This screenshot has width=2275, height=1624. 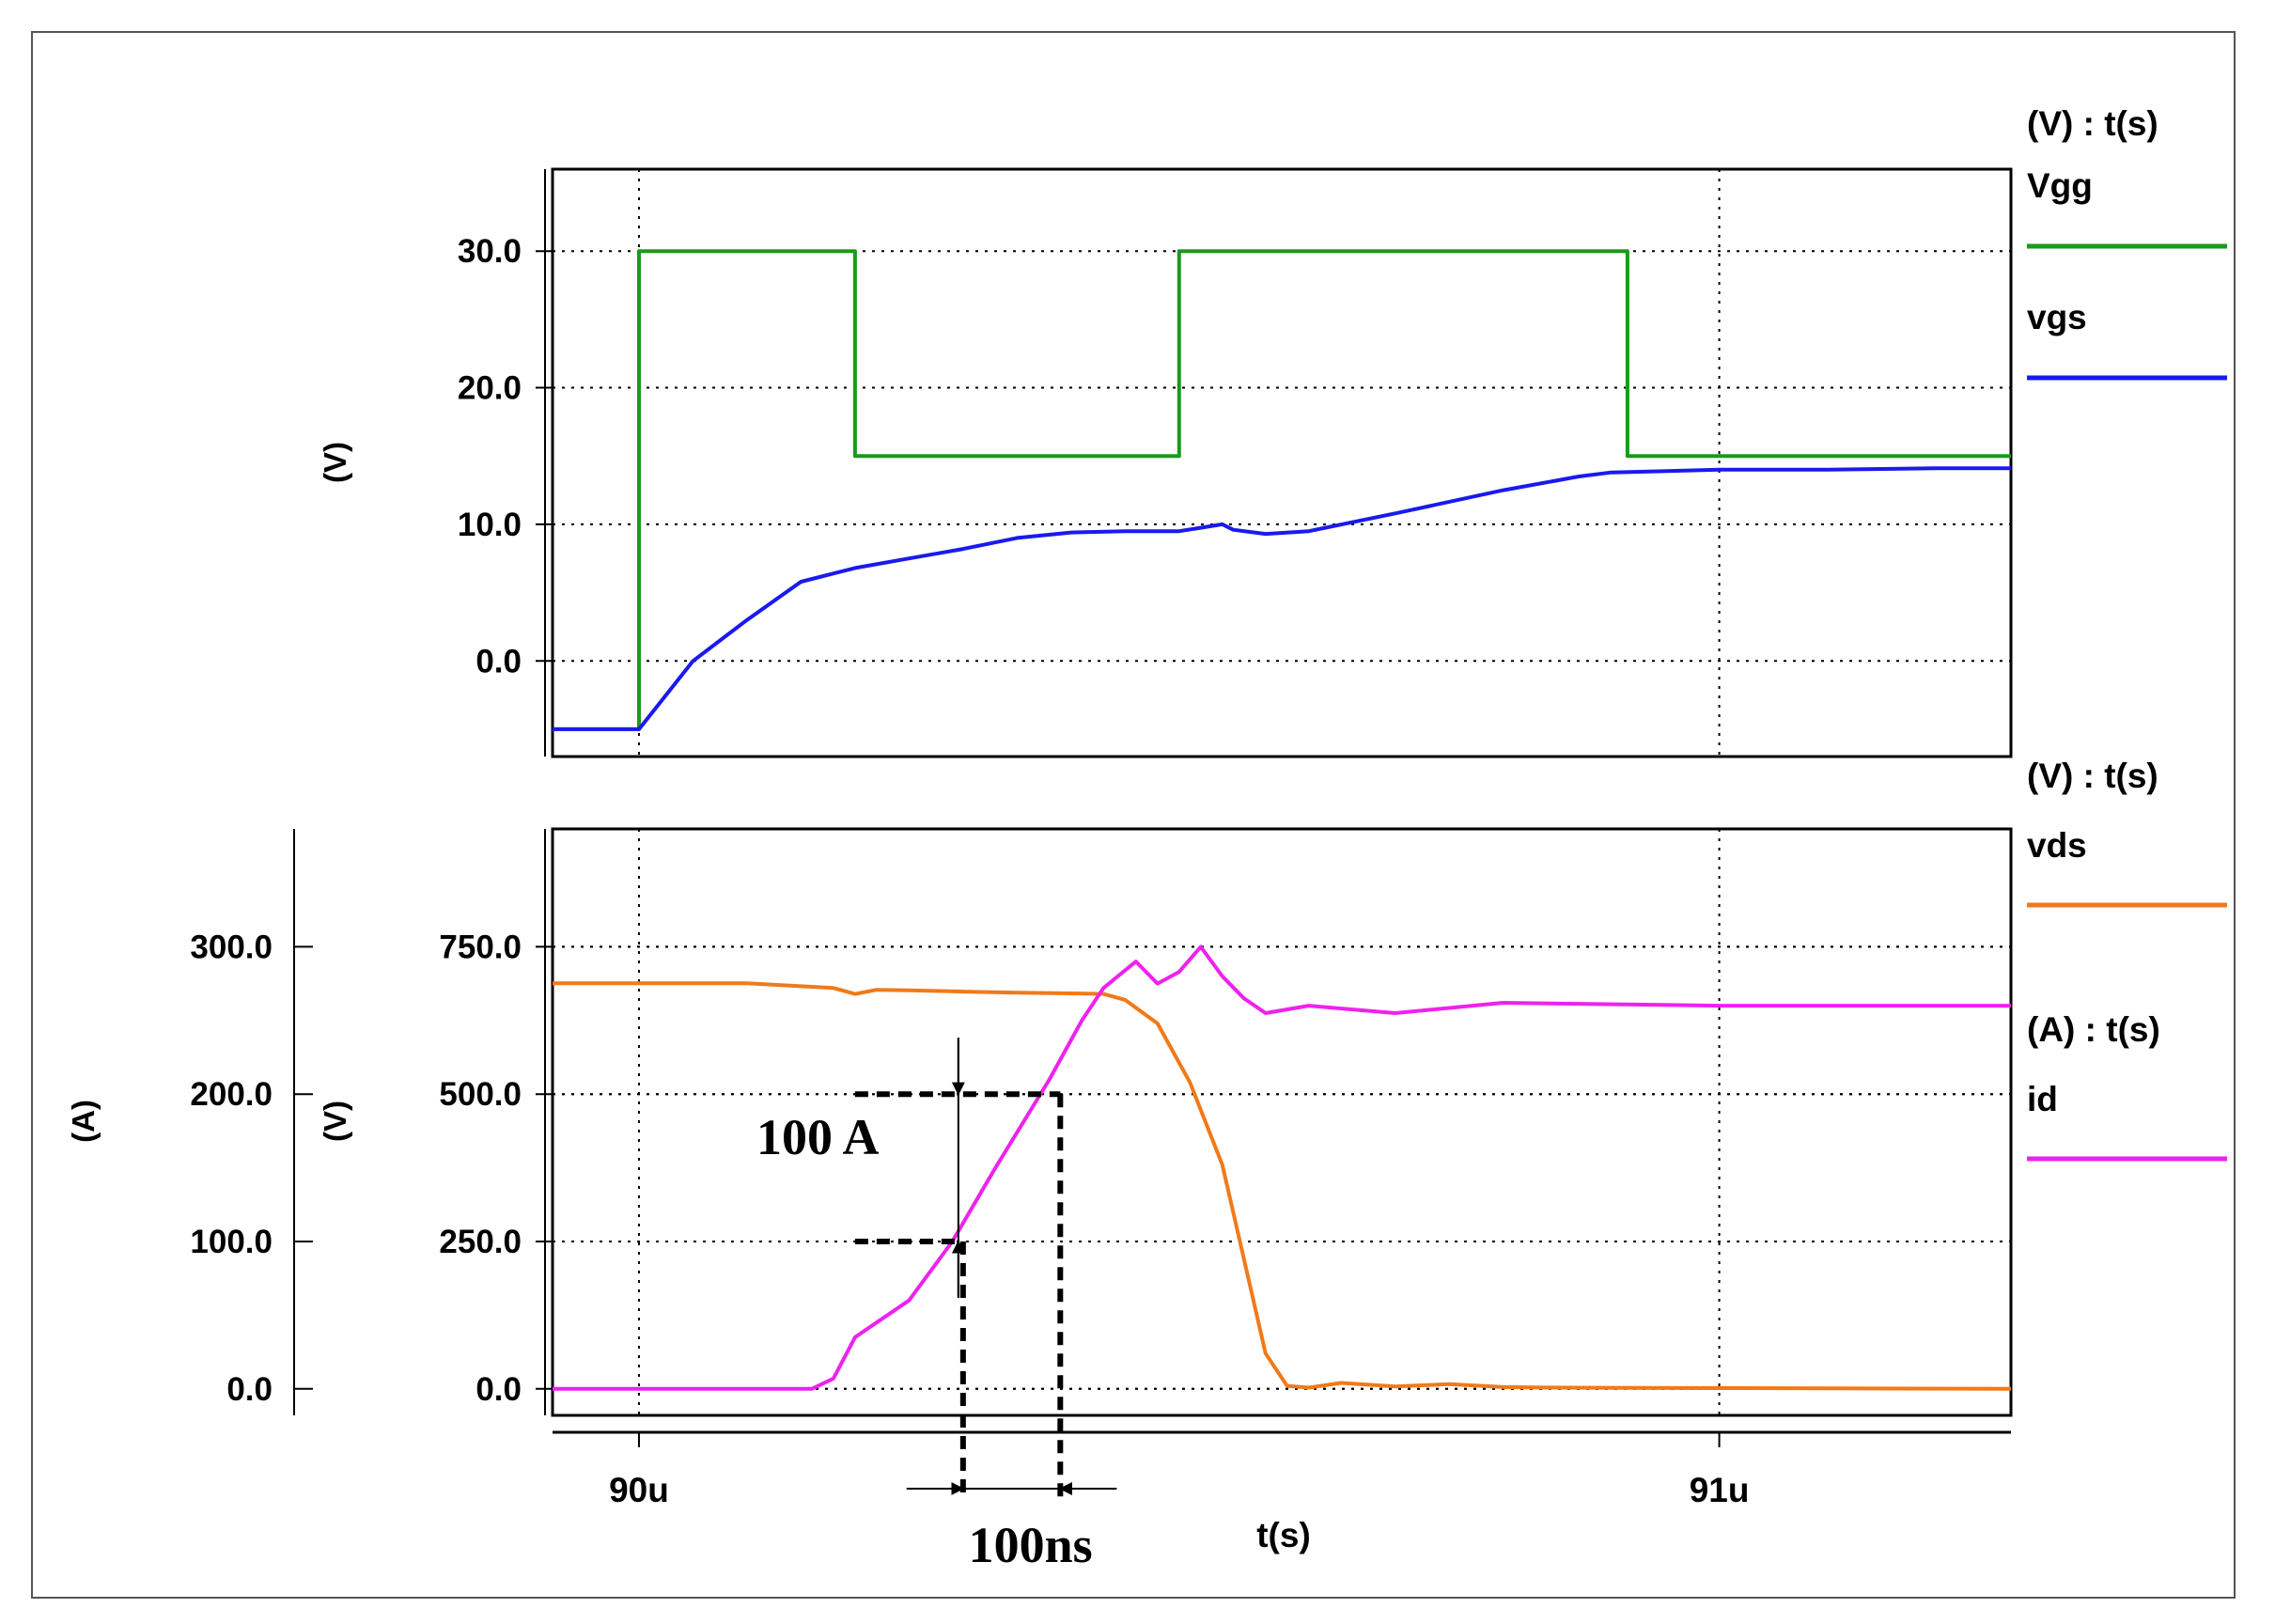 What do you see at coordinates (2093, 1029) in the screenshot?
I see `legend-header-id: (A) : t(s)` at bounding box center [2093, 1029].